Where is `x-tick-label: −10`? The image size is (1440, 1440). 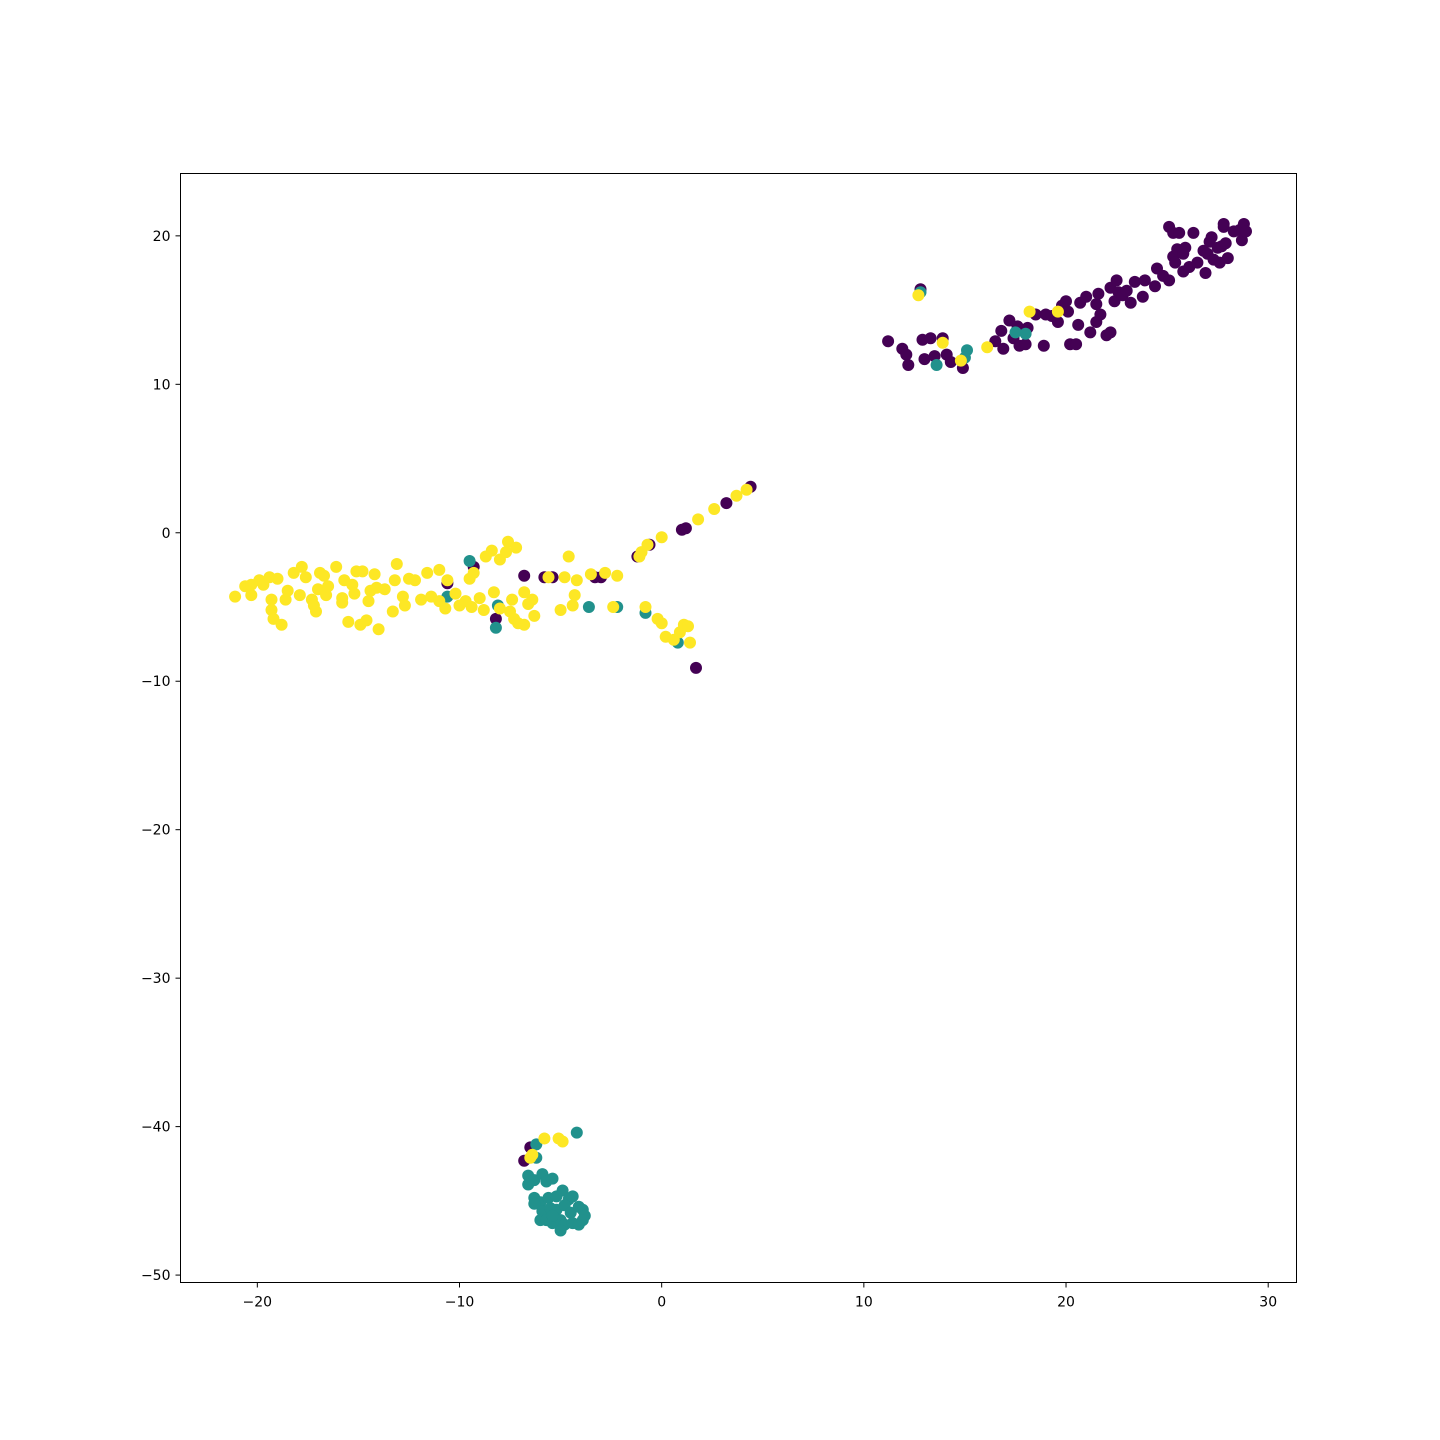
x-tick-label: −10 is located at coordinates (460, 1303).